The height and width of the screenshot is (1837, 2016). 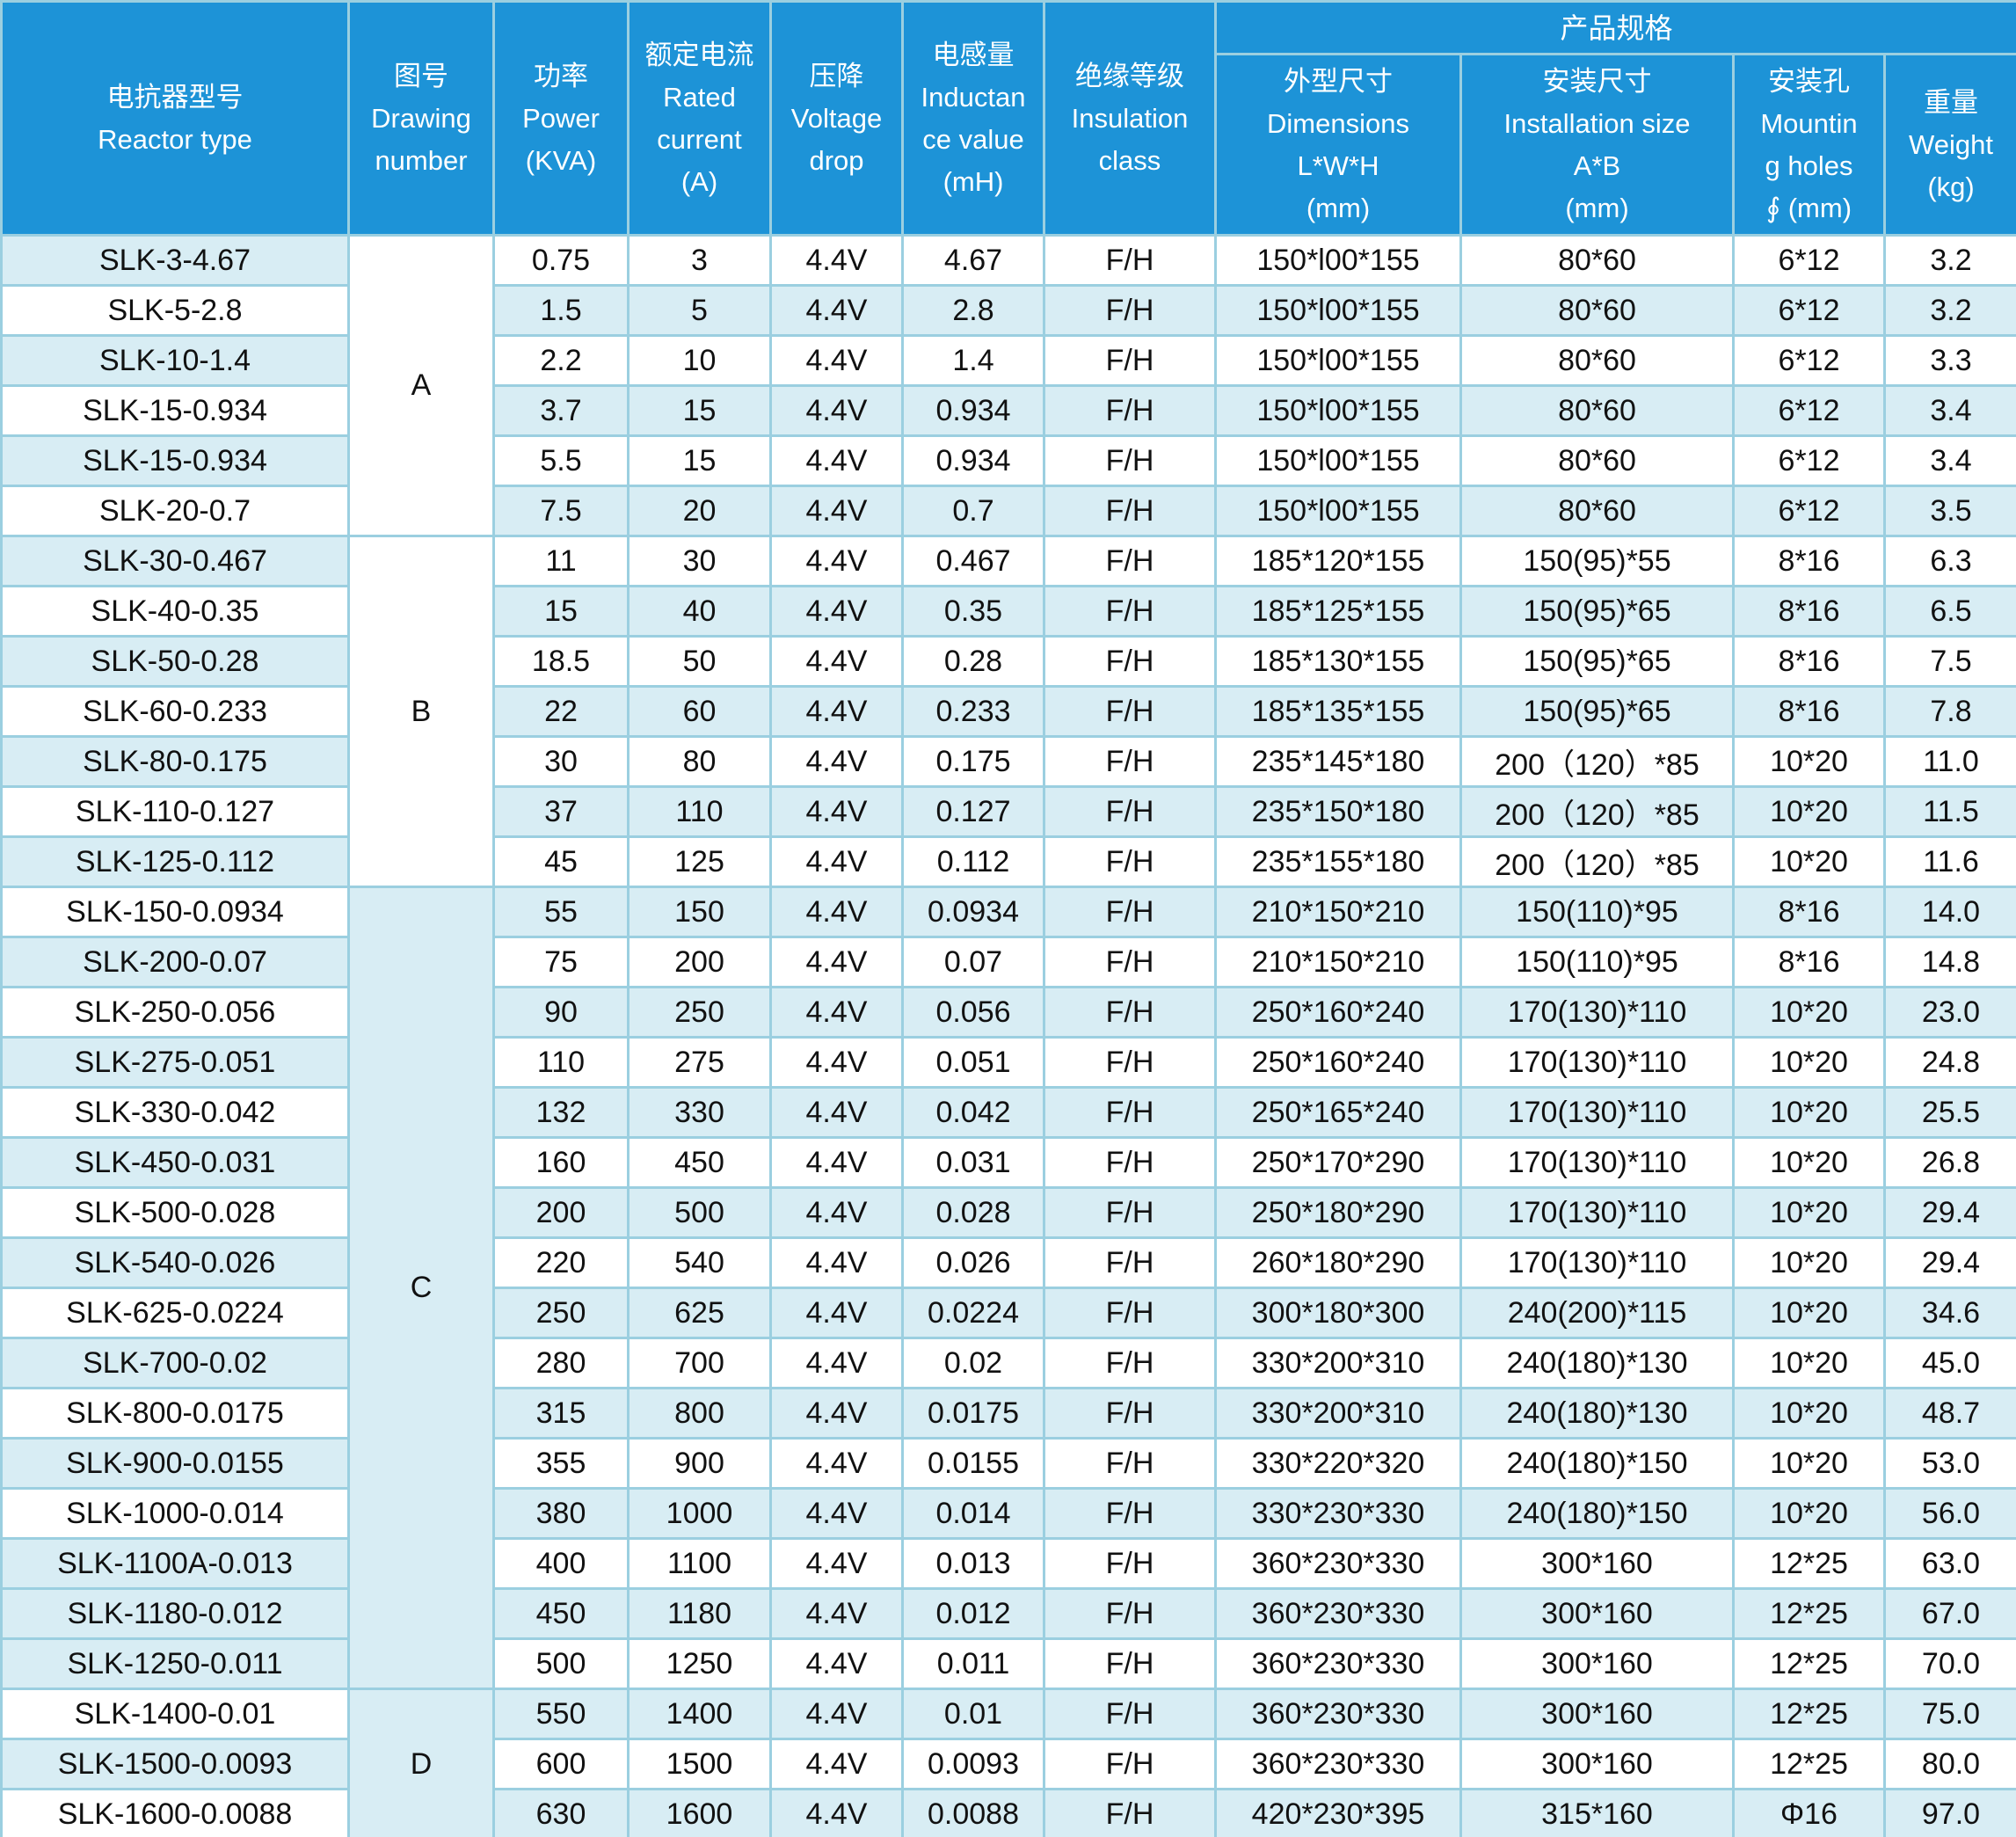 What do you see at coordinates (175, 1363) in the screenshot?
I see `cell-reactor-type: SLK-700-0.02` at bounding box center [175, 1363].